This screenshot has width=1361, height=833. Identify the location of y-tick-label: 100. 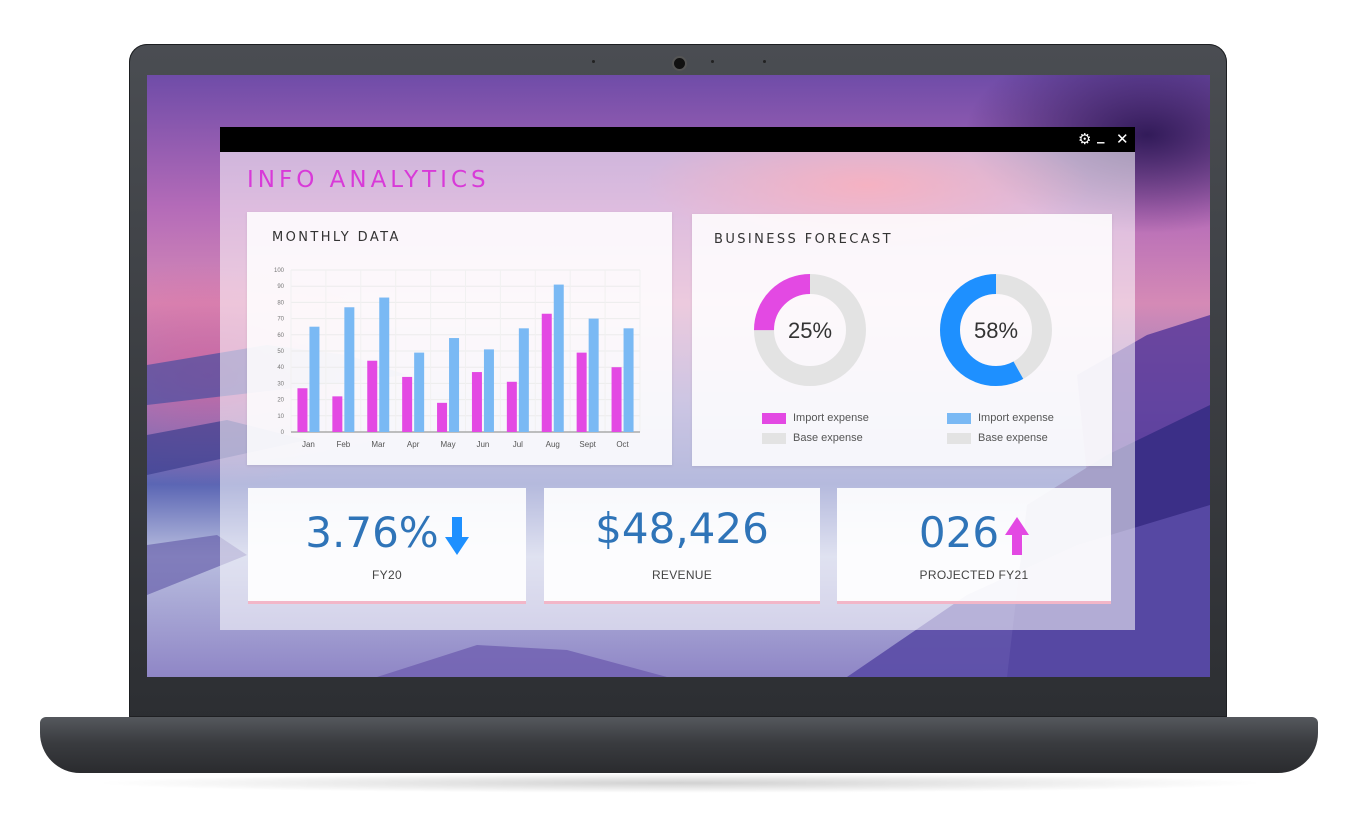
(279, 271).